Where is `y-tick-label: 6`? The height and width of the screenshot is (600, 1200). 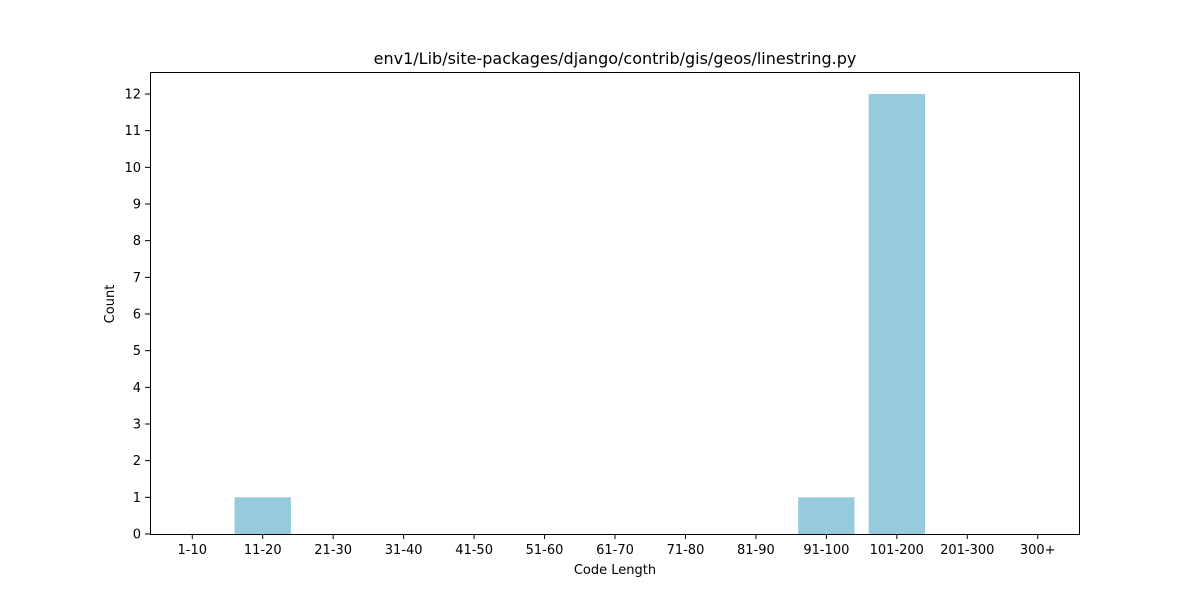
y-tick-label: 6 is located at coordinates (137, 315).